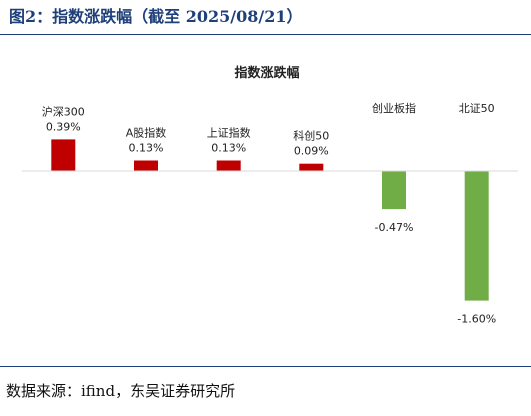  I want to click on value-label-创业板指: -0.47%, so click(394, 227).